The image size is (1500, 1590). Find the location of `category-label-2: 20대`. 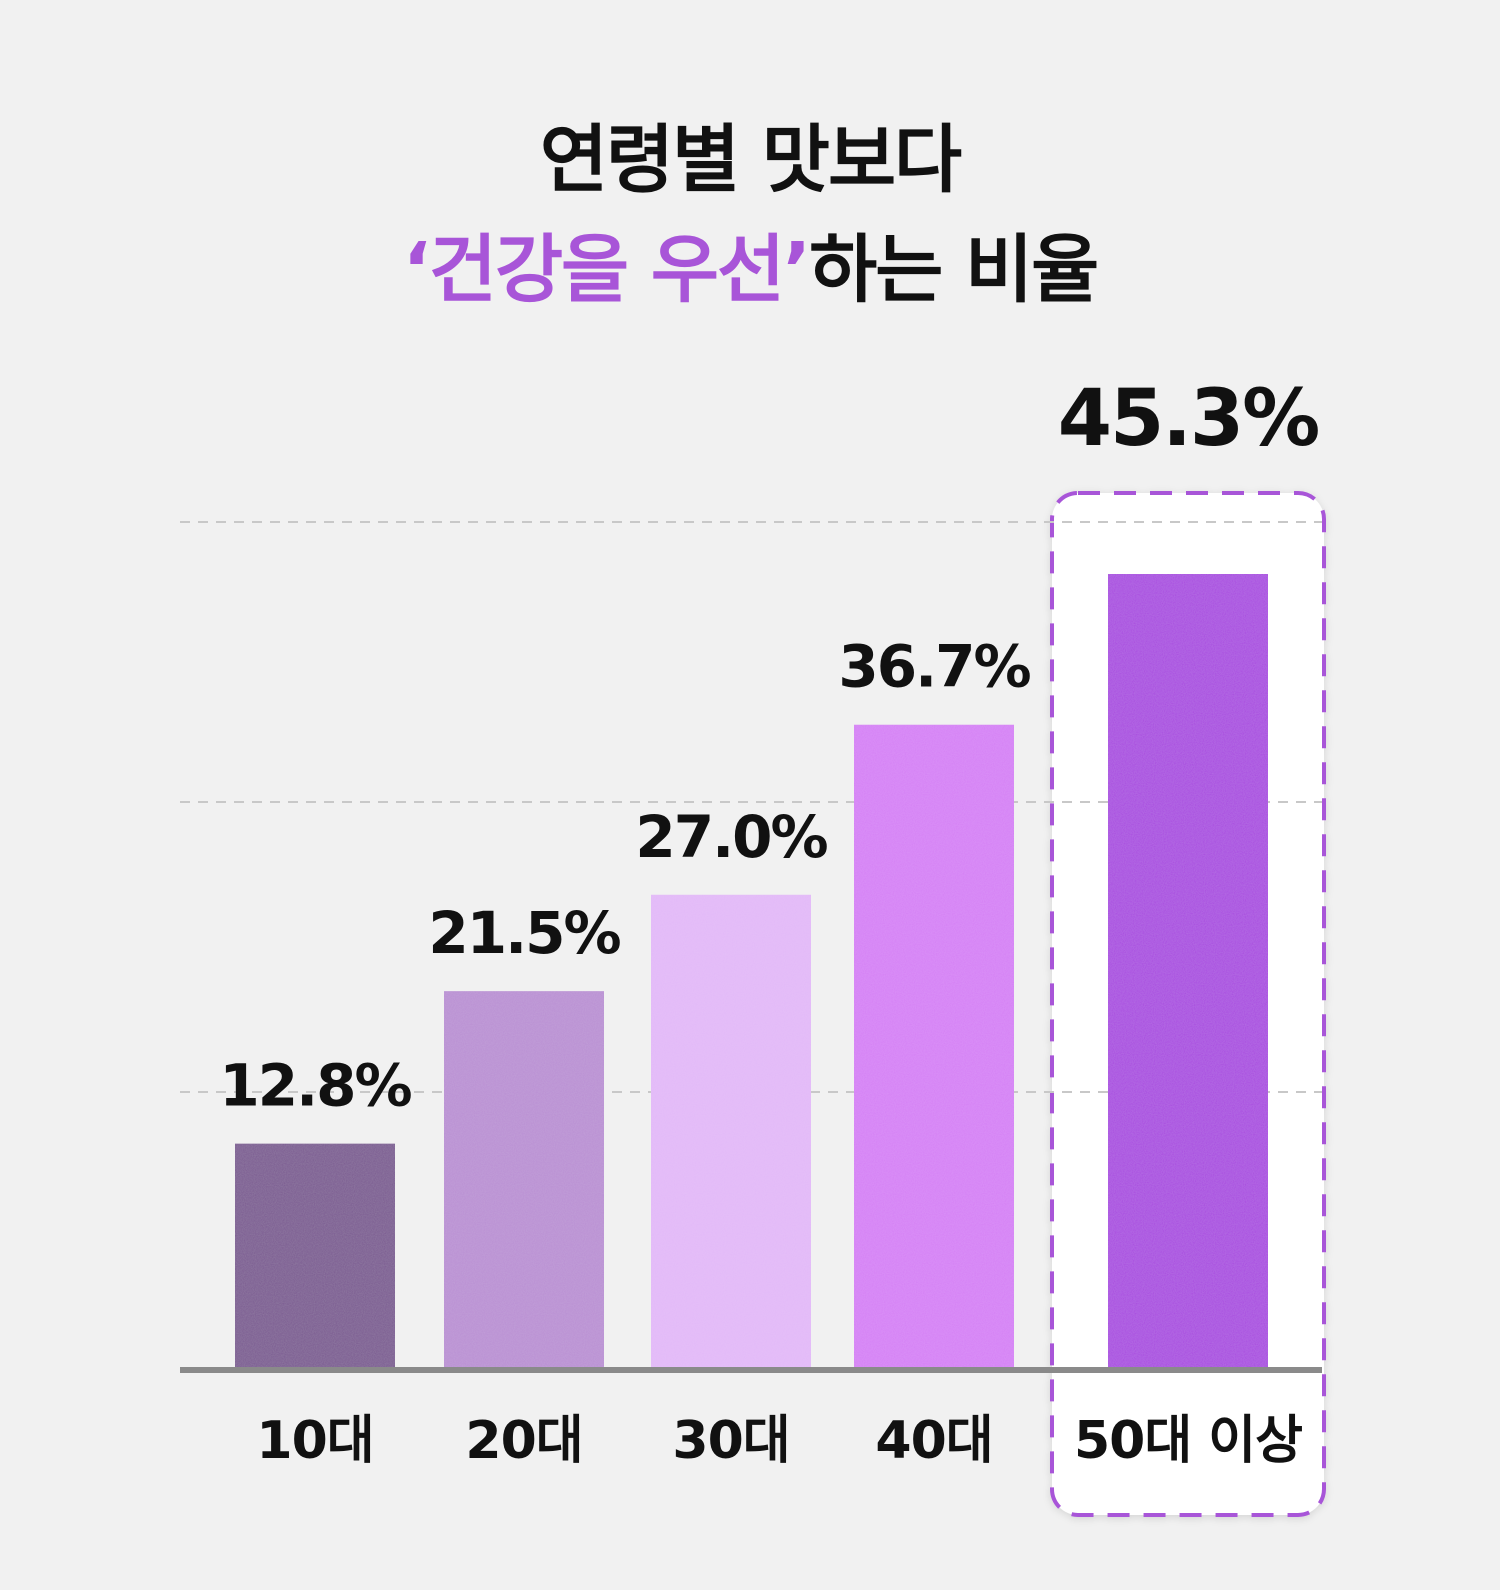

category-label-2: 20대 is located at coordinates (523, 1441).